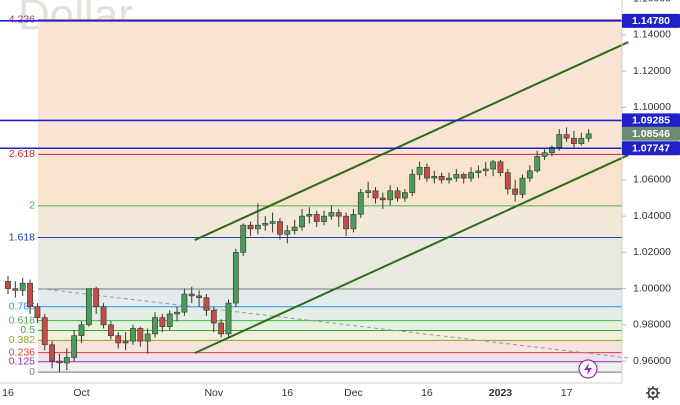 This screenshot has height=405, width=680. Describe the element at coordinates (652, 35) in the screenshot. I see `y-tick-label: 1.14000` at that location.